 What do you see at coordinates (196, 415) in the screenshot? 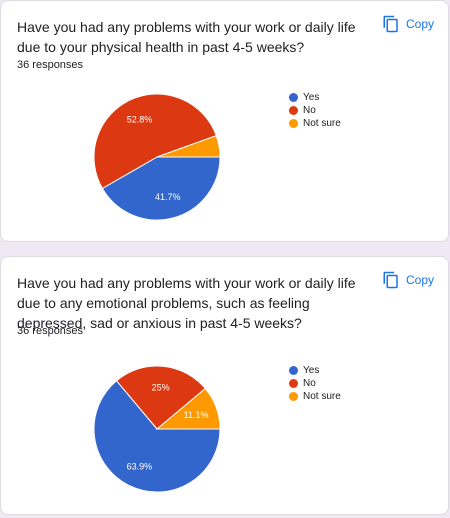
I see `pie-slice-label: 11.1%` at bounding box center [196, 415].